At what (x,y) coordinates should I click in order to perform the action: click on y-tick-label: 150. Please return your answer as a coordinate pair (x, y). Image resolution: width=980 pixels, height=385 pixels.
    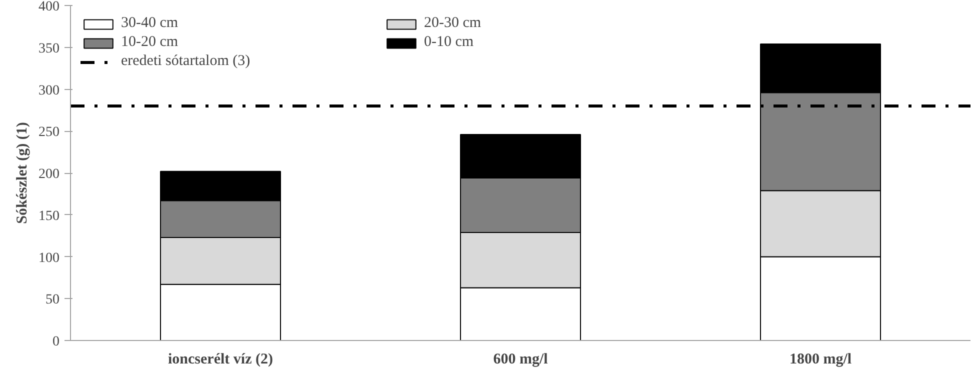
    Looking at the image, I should click on (49, 216).